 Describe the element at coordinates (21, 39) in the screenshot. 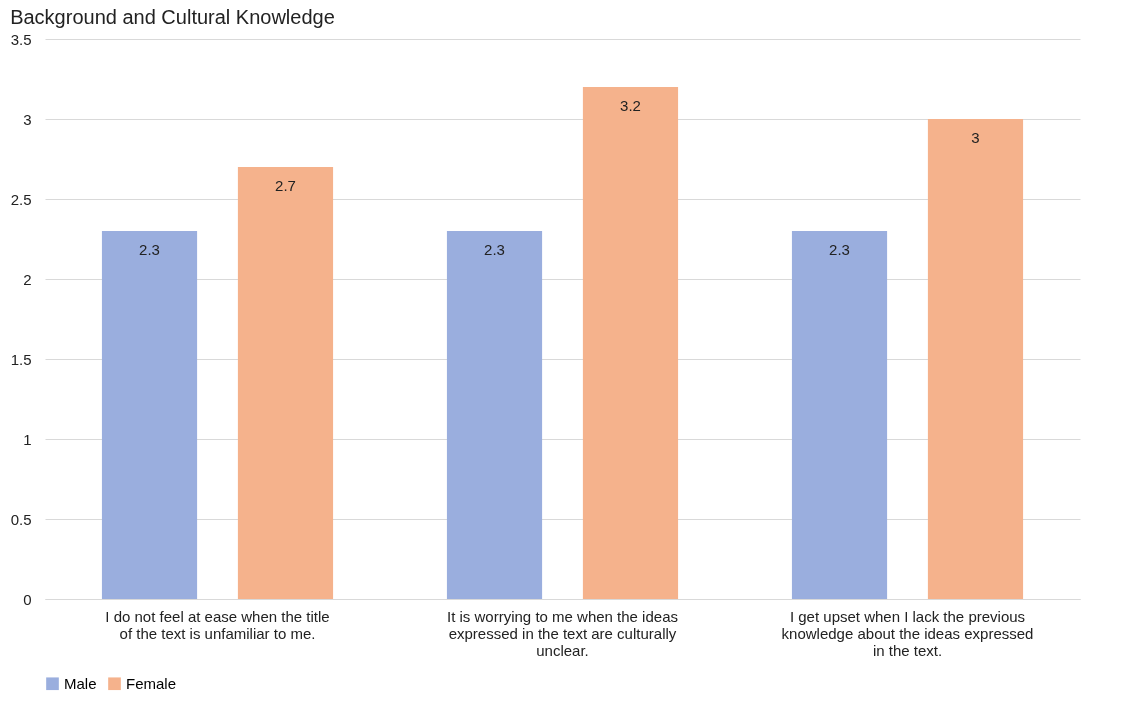

I see `y-tick-label: 3.5` at that location.